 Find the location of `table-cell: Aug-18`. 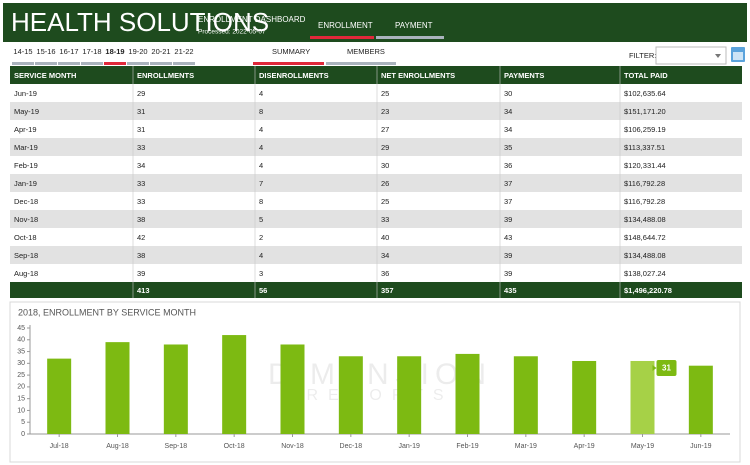

table-cell: Aug-18 is located at coordinates (26, 273).